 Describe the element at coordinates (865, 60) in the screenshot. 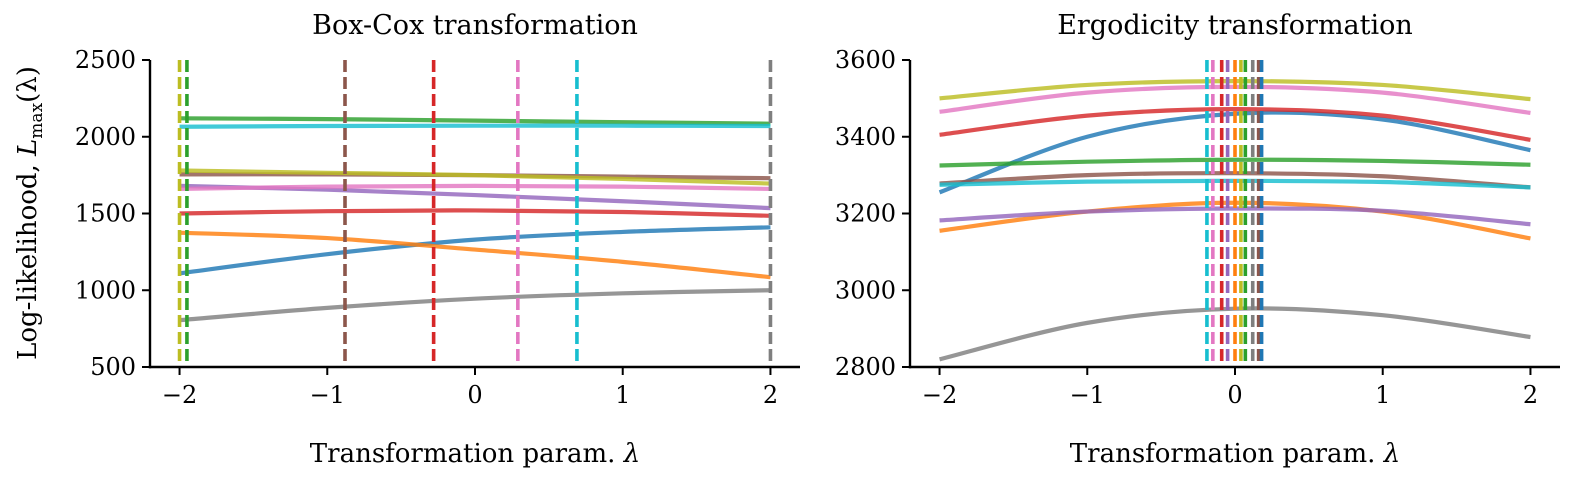

I see `y-tick-label: 3600` at that location.